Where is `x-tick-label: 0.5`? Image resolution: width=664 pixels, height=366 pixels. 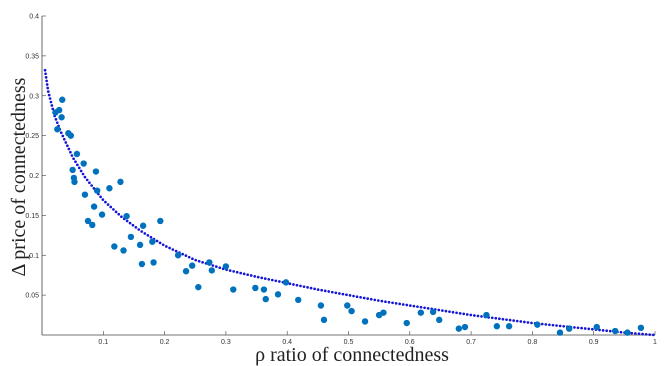 x-tick-label: 0.5 is located at coordinates (349, 342).